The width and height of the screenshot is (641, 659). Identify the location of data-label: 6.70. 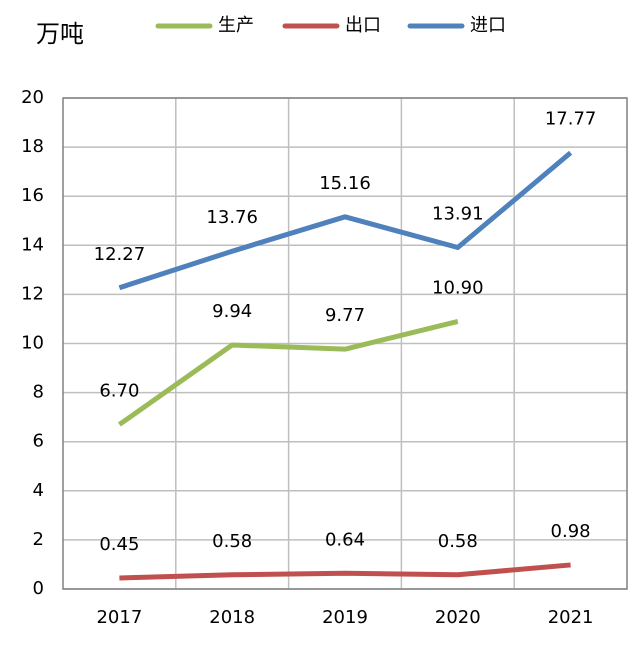
(119, 391).